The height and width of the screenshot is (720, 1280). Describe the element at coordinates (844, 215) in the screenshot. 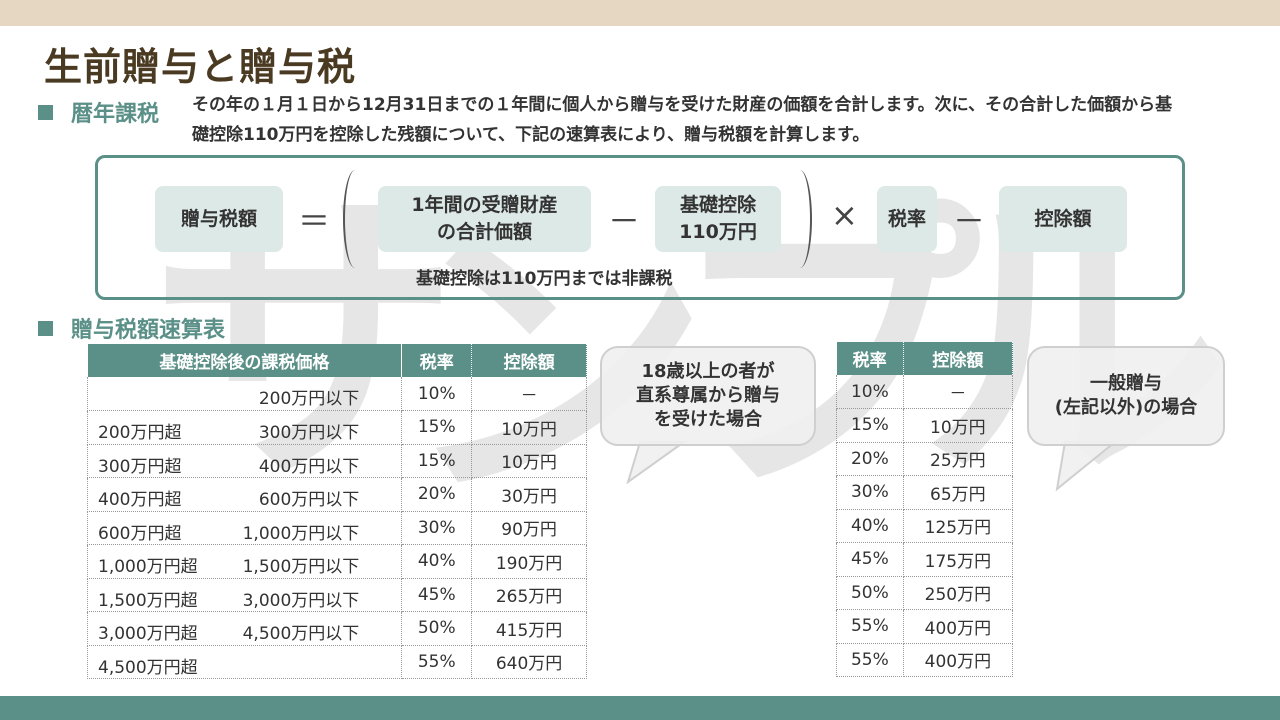

I see `multiply-sign: ×` at that location.